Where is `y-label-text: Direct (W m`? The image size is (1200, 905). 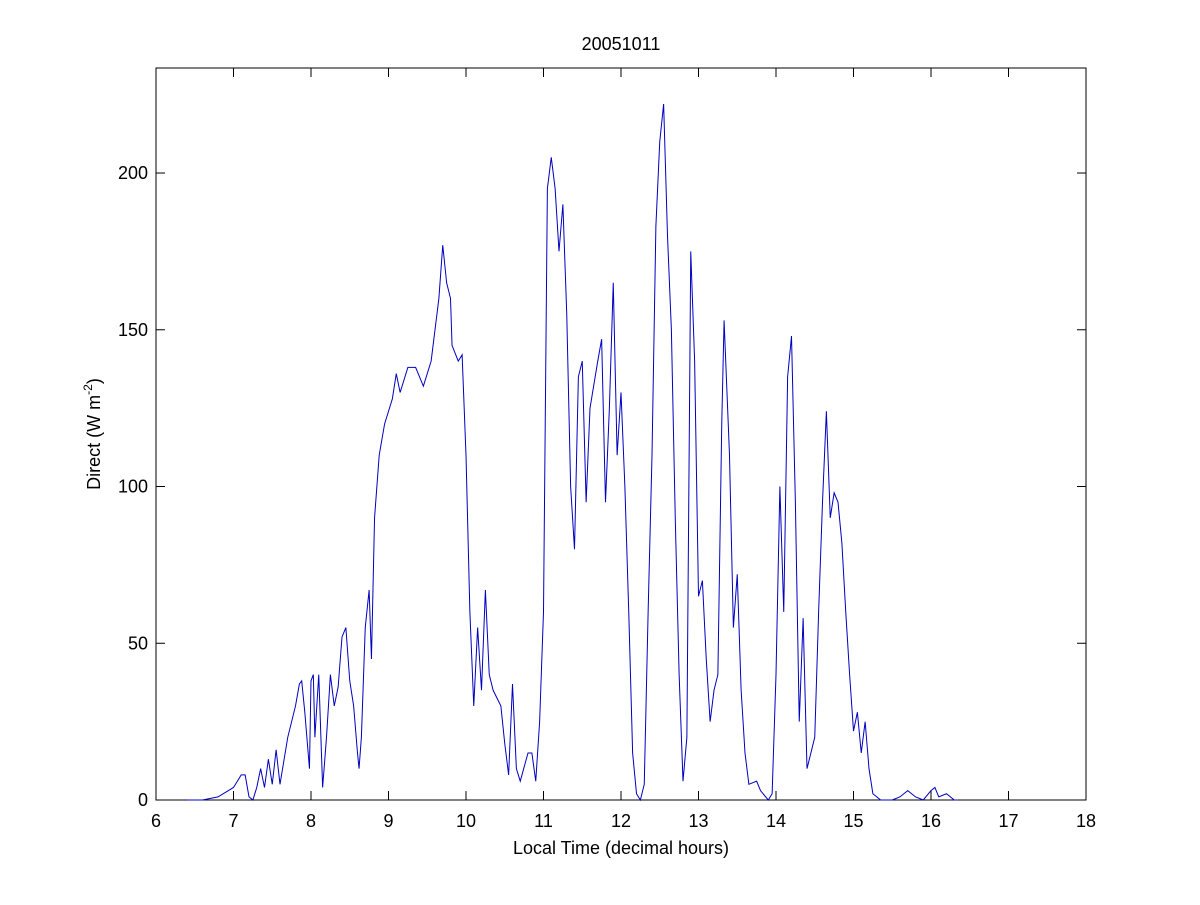 y-label-text: Direct (W m is located at coordinates (94, 442).